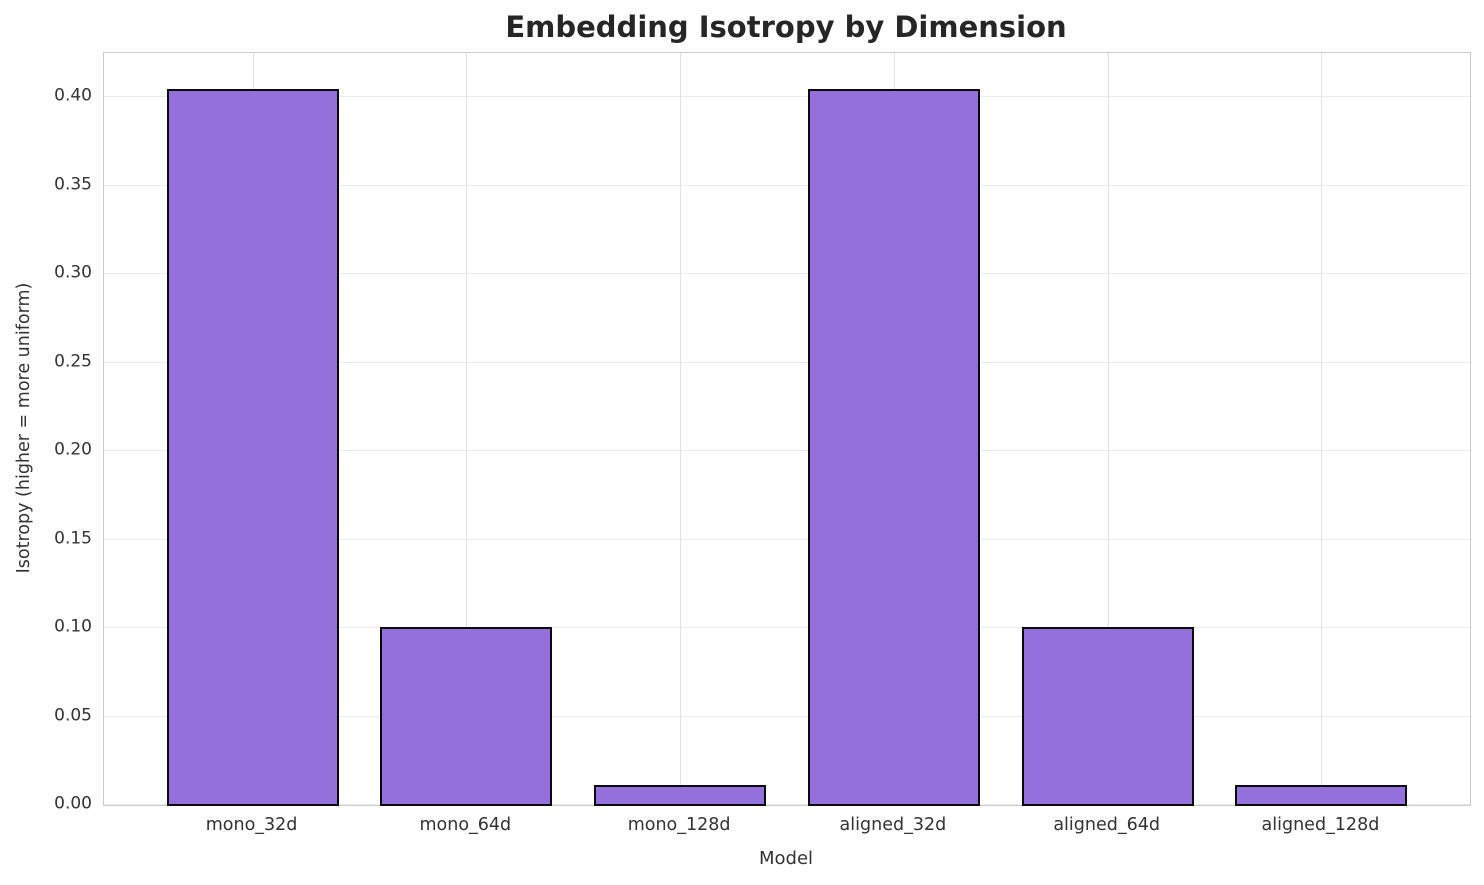 Image resolution: width=1484 pixels, height=885 pixels. I want to click on y-tick-label: 0.15, so click(73, 538).